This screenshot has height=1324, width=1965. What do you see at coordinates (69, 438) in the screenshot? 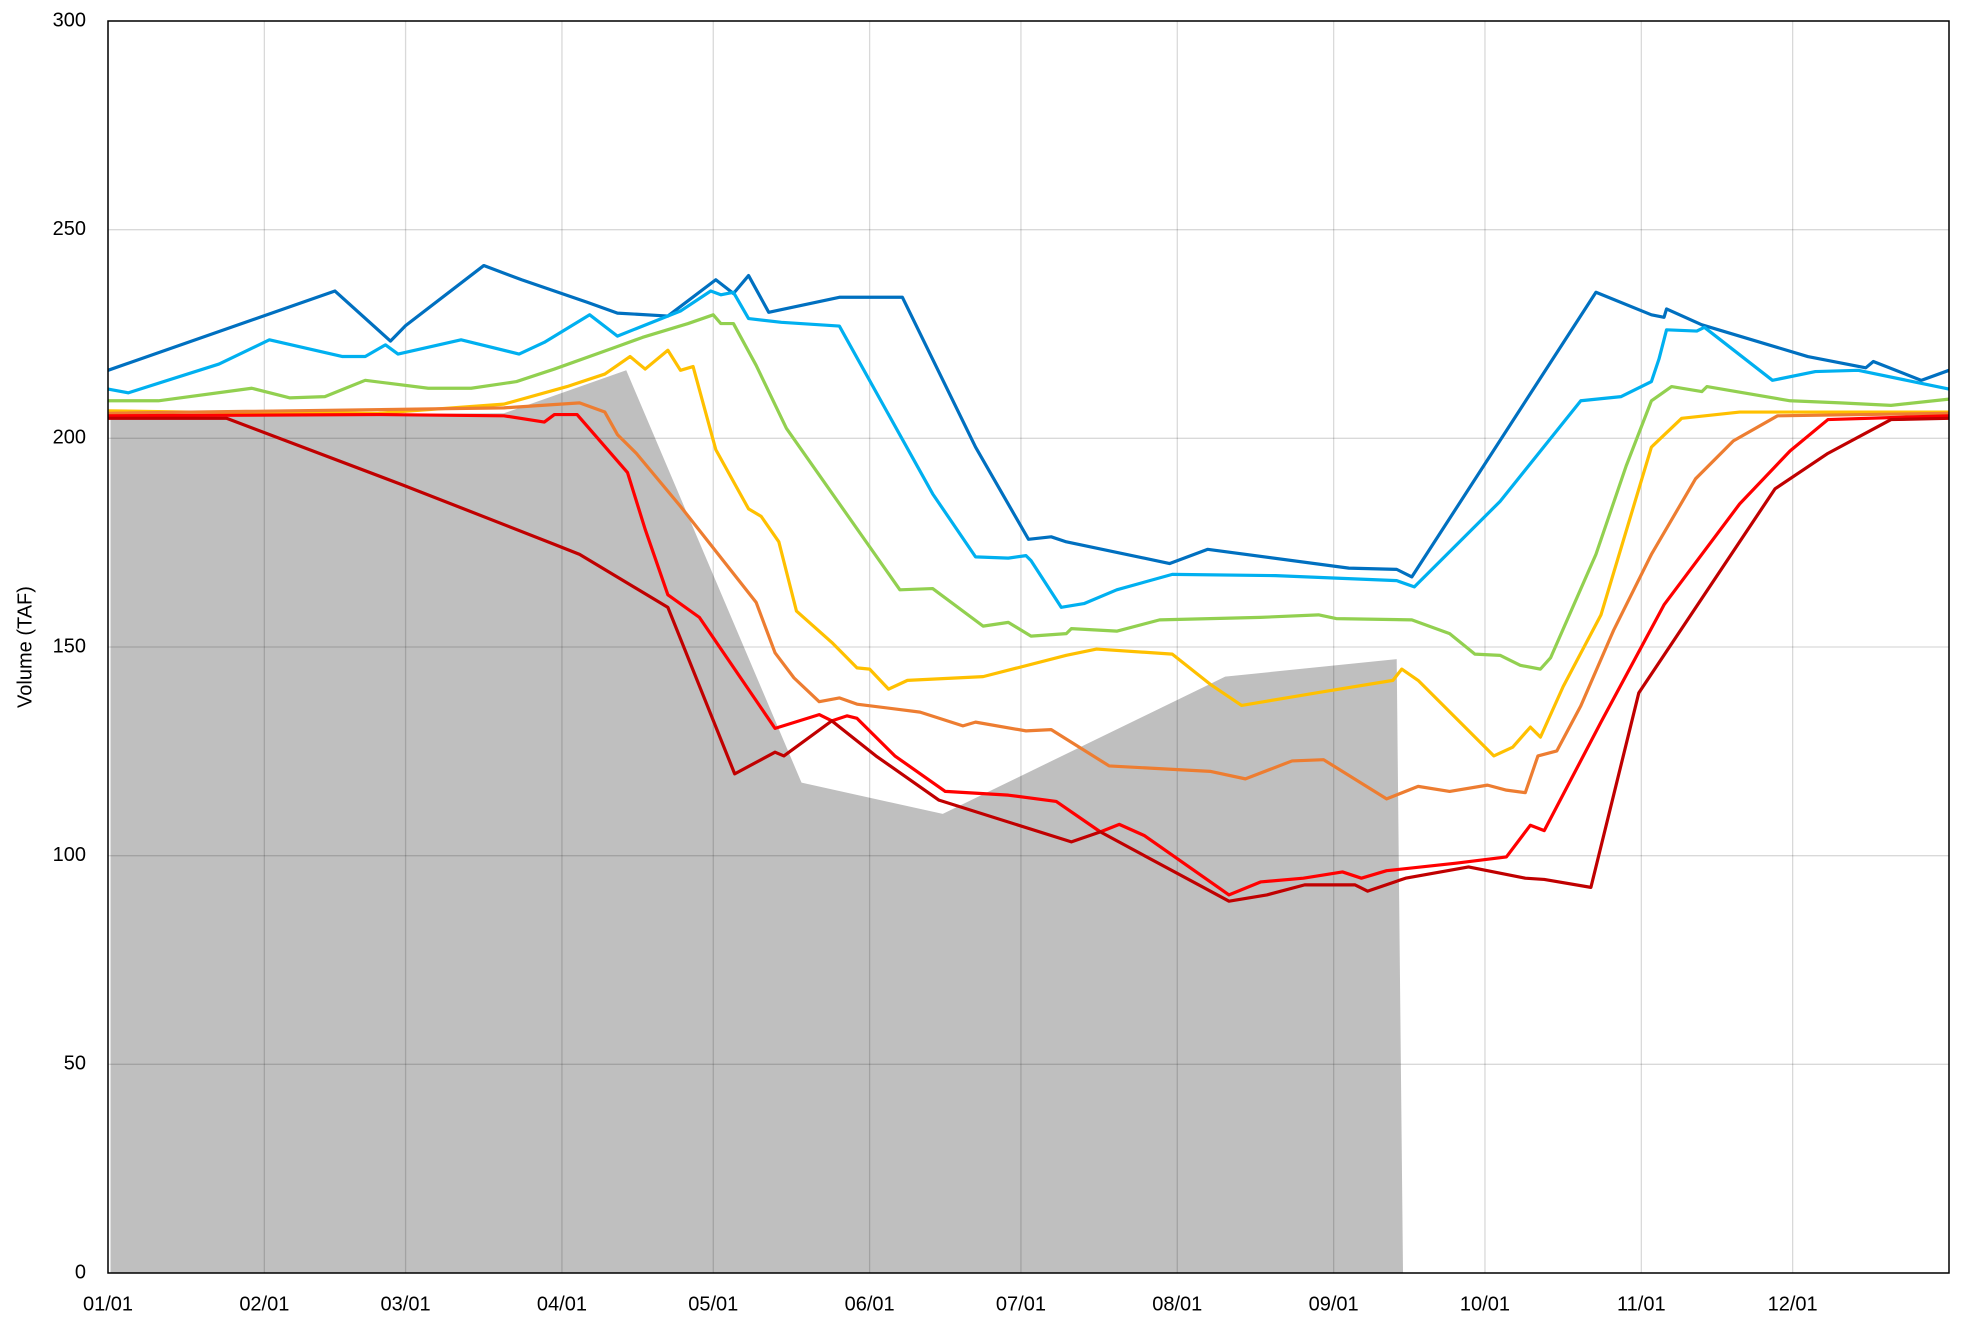
I see `y-tick-label: 200` at bounding box center [69, 438].